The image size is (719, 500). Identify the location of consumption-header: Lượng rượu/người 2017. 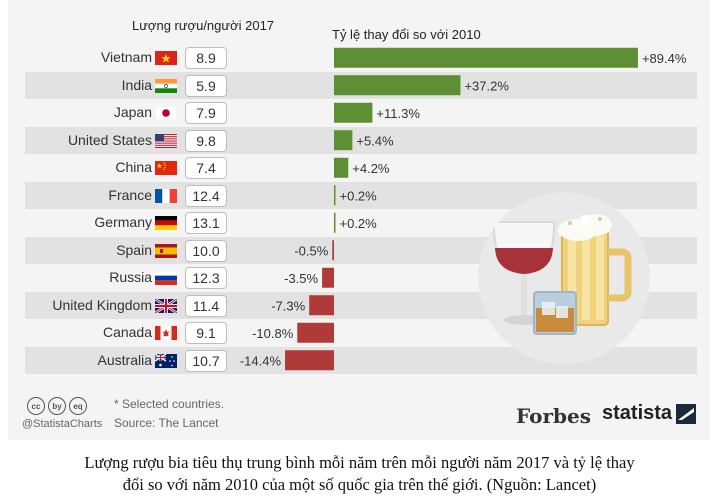
(203, 25).